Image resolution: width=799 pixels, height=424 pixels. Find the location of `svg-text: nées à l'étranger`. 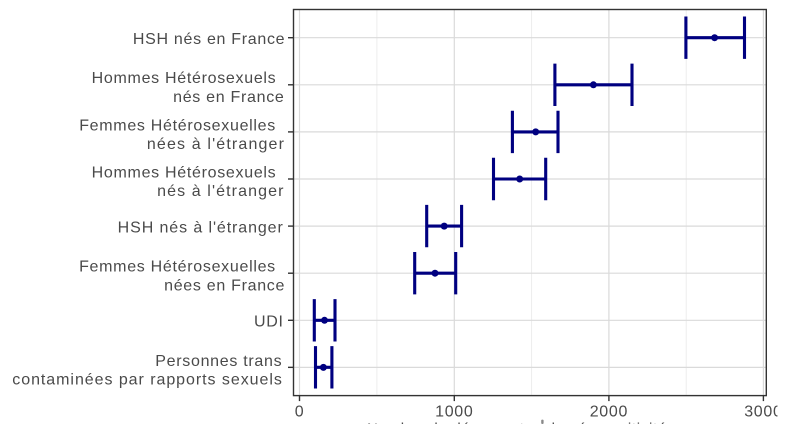

svg-text: nées à l'étranger is located at coordinates (216, 144).